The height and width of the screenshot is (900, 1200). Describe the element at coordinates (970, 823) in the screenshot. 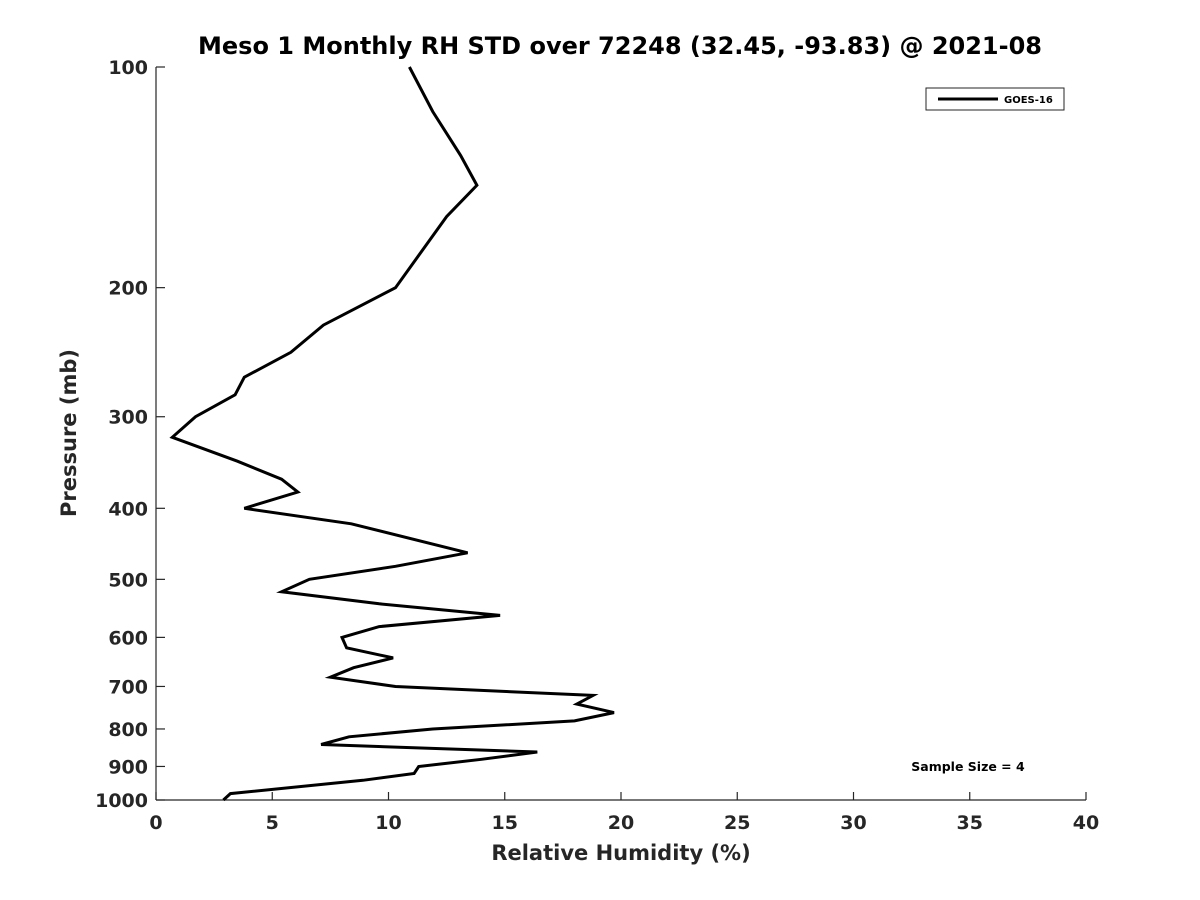

I see `x-tick-label: 35` at that location.